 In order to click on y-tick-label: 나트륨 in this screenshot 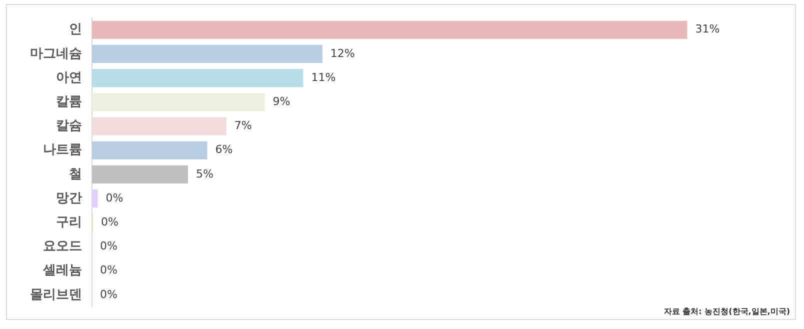, I will do `click(62, 150)`.